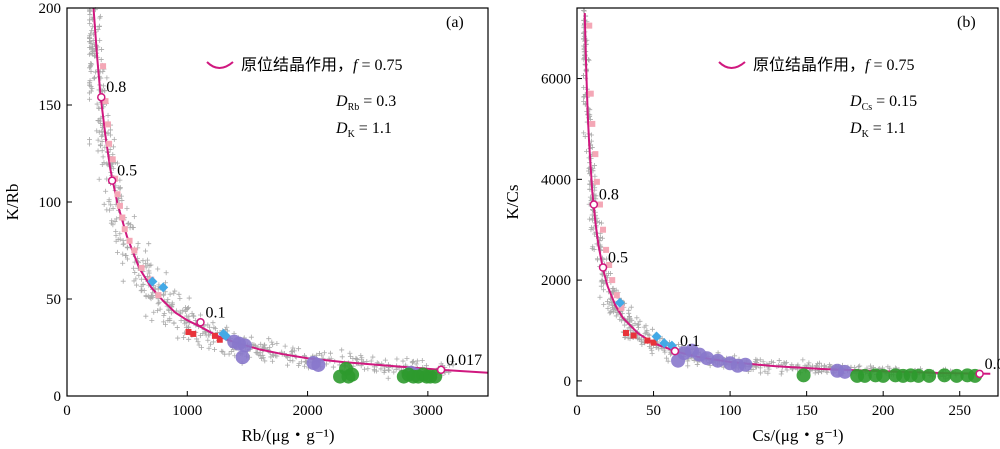 This screenshot has width=1000, height=449. I want to click on param-symbol-a1: D, so click(341, 101).